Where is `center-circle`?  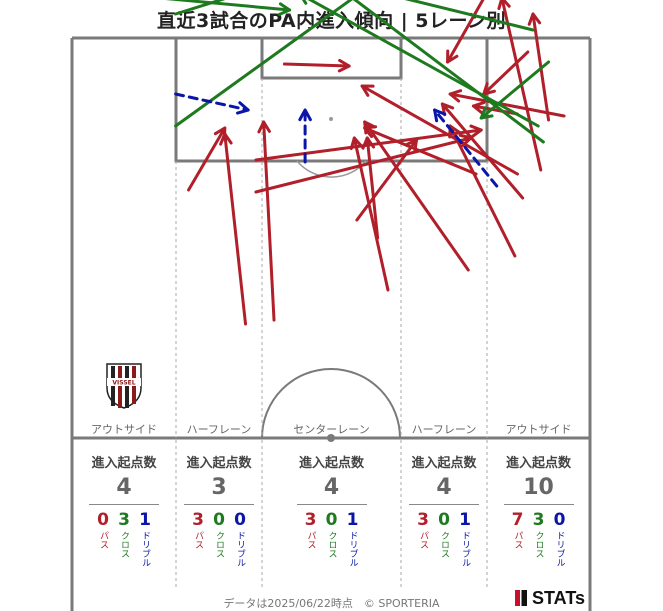
center-circle is located at coordinates (331, 403).